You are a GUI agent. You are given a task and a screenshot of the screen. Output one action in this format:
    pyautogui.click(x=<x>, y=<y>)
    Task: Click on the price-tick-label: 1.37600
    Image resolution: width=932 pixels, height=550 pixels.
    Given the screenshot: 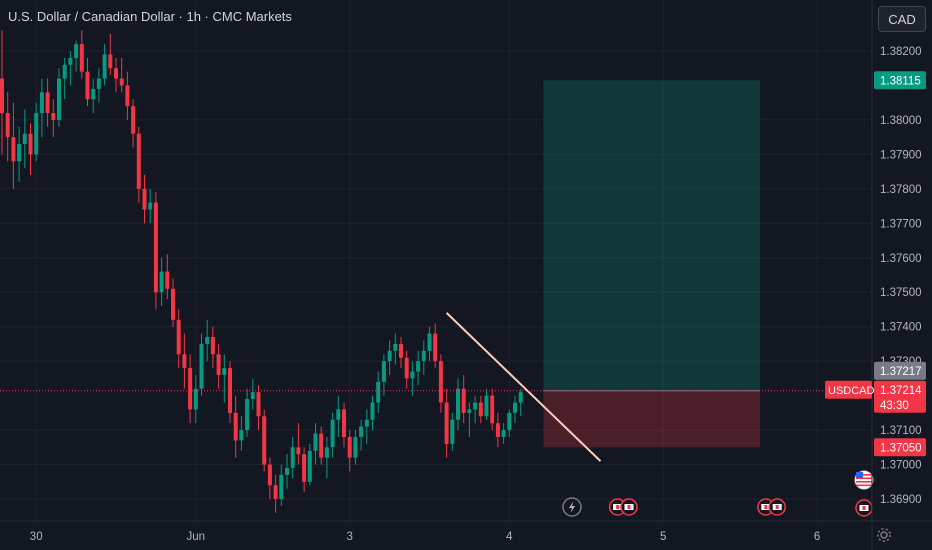 What is the action you would take?
    pyautogui.click(x=901, y=259)
    